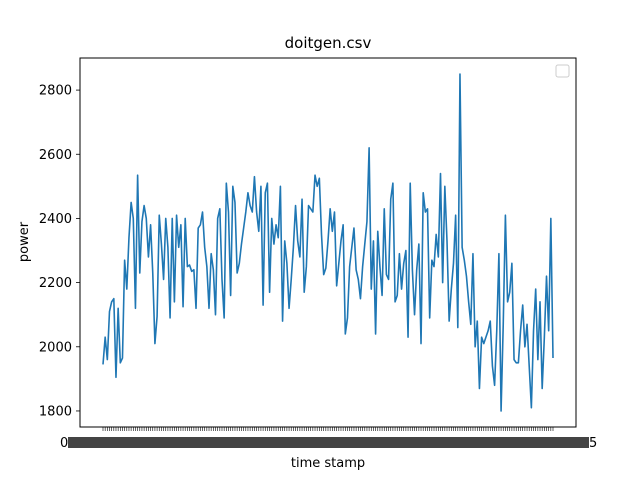 Image resolution: width=640 pixels, height=480 pixels. What do you see at coordinates (55, 155) in the screenshot?
I see `y-tick-label: 2600` at bounding box center [55, 155].